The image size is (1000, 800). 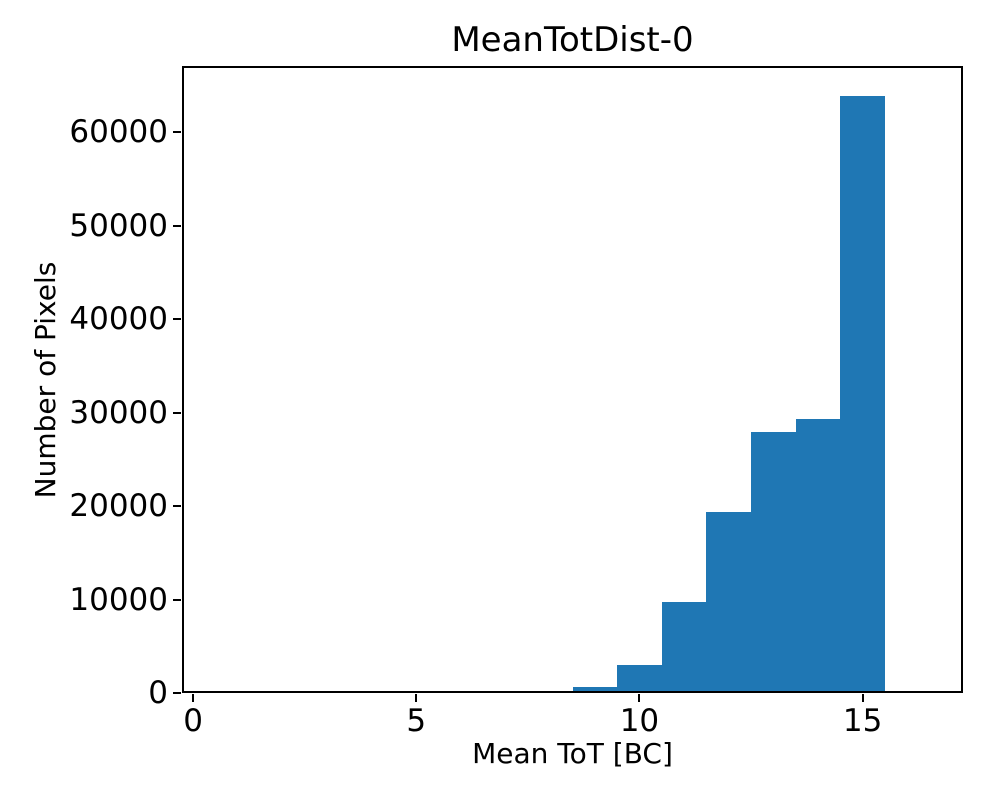 I want to click on x-tick-label: 15, so click(x=862, y=721).